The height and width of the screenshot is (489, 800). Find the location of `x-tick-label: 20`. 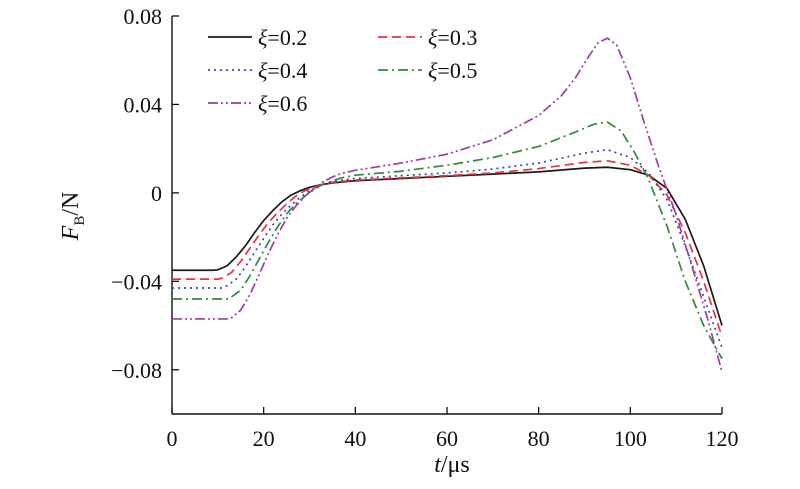

x-tick-label: 20 is located at coordinates (264, 438).